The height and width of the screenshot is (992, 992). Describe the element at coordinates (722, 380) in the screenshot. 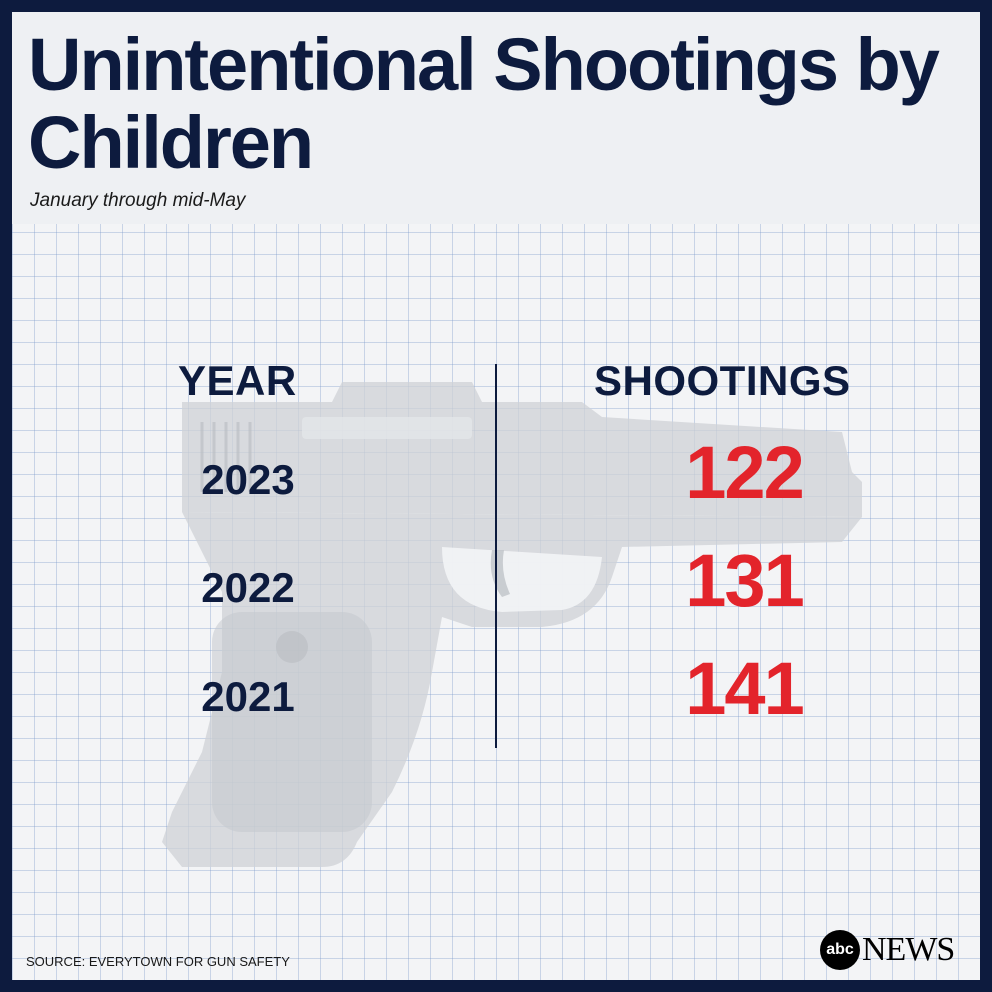

I see `column-header-shootings: SHOOTINGS` at that location.